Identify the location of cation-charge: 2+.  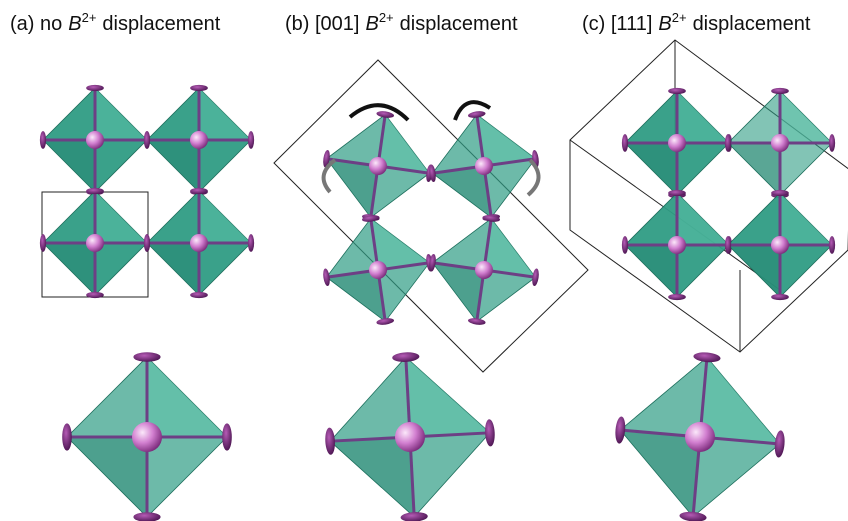
(386, 17).